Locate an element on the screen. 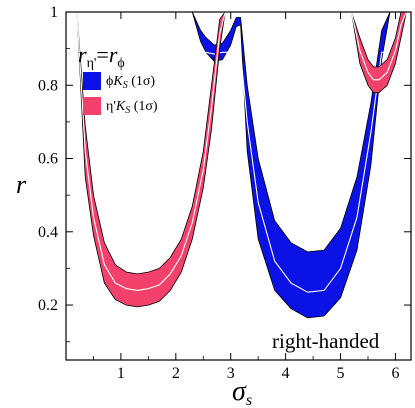 This screenshot has width=415, height=408. x-tick-label: 4 is located at coordinates (286, 373).